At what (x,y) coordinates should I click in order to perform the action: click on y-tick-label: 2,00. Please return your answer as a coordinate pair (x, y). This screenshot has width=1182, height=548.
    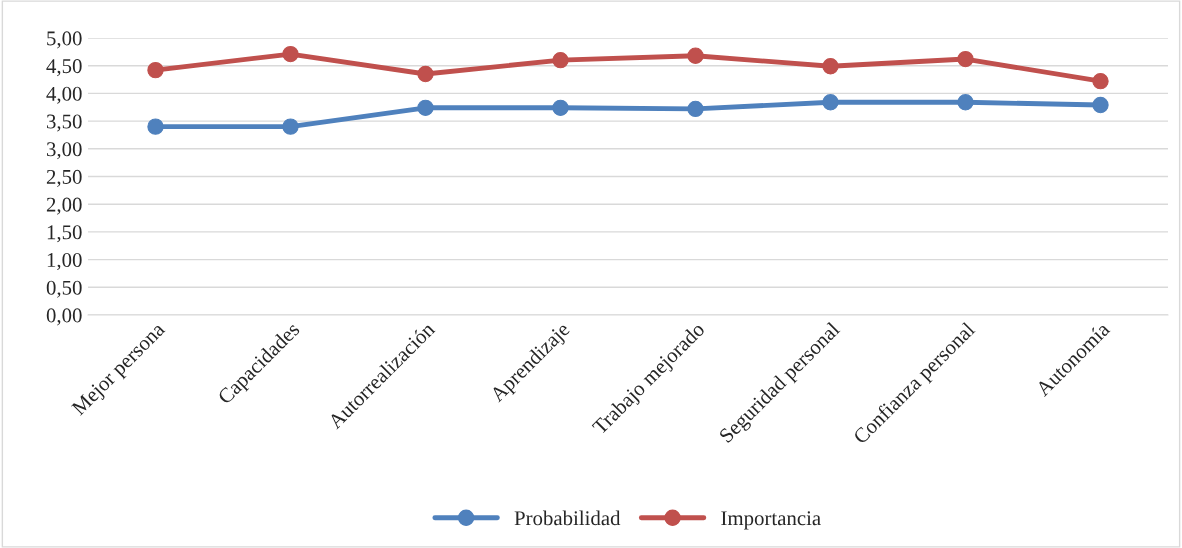
    Looking at the image, I should click on (64, 206).